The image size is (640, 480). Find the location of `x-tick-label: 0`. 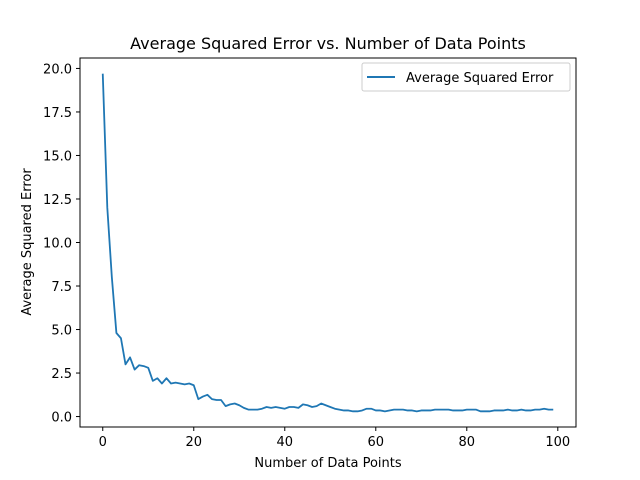

x-tick-label: 0 is located at coordinates (103, 442).